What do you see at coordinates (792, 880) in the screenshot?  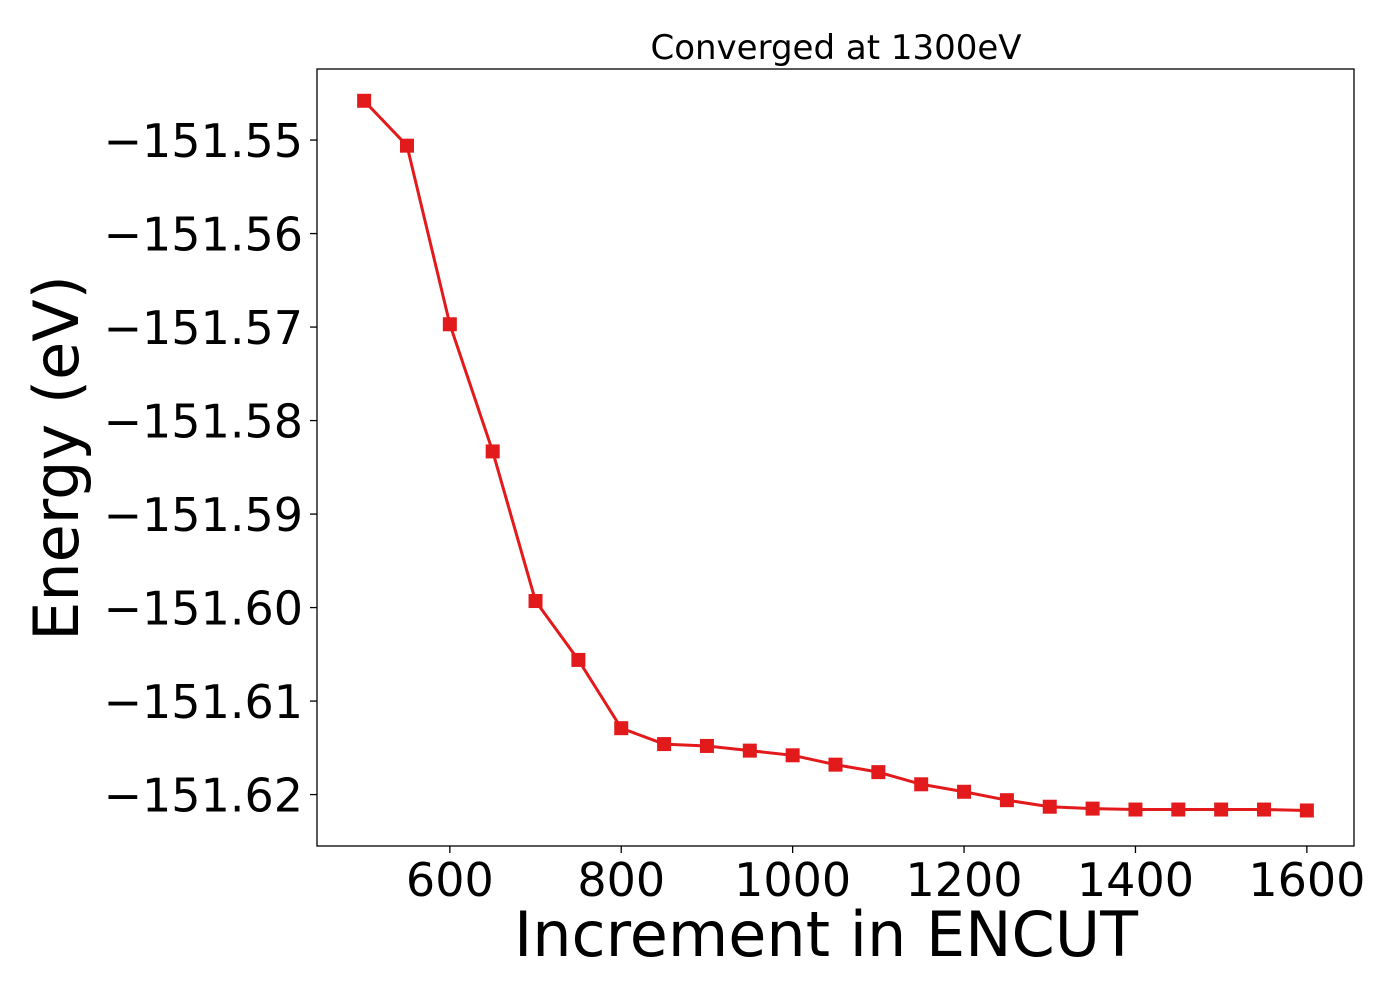 I see `x-tick-label: 1000` at bounding box center [792, 880].